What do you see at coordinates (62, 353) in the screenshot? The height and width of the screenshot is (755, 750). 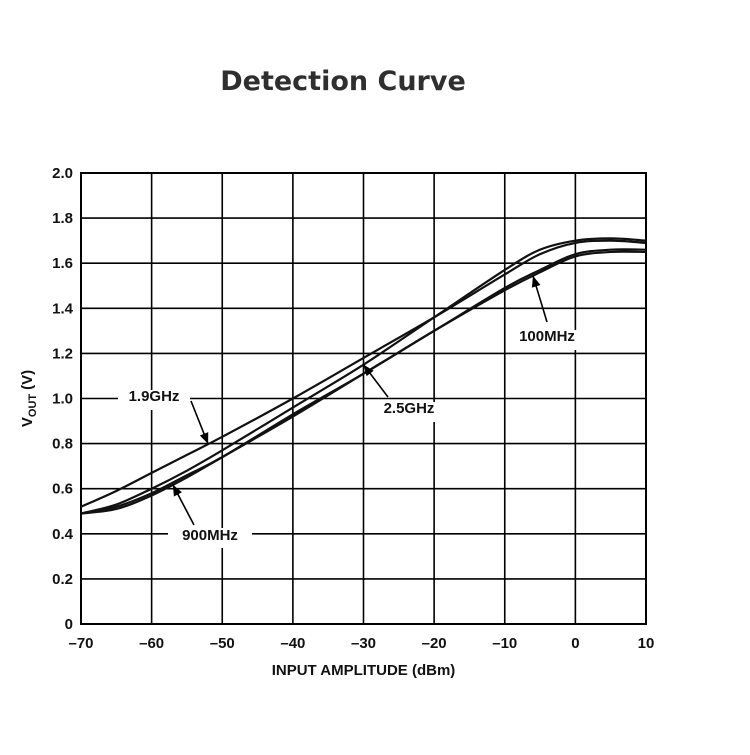 I see `y-tick-label: 1.2` at bounding box center [62, 353].